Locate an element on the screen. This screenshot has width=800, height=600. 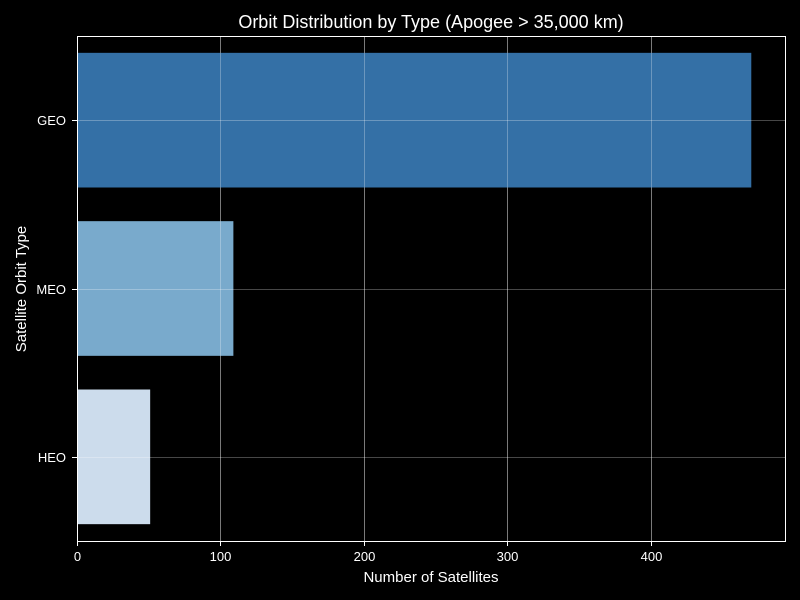
y-tick-label-geo: GEO is located at coordinates (51, 120).